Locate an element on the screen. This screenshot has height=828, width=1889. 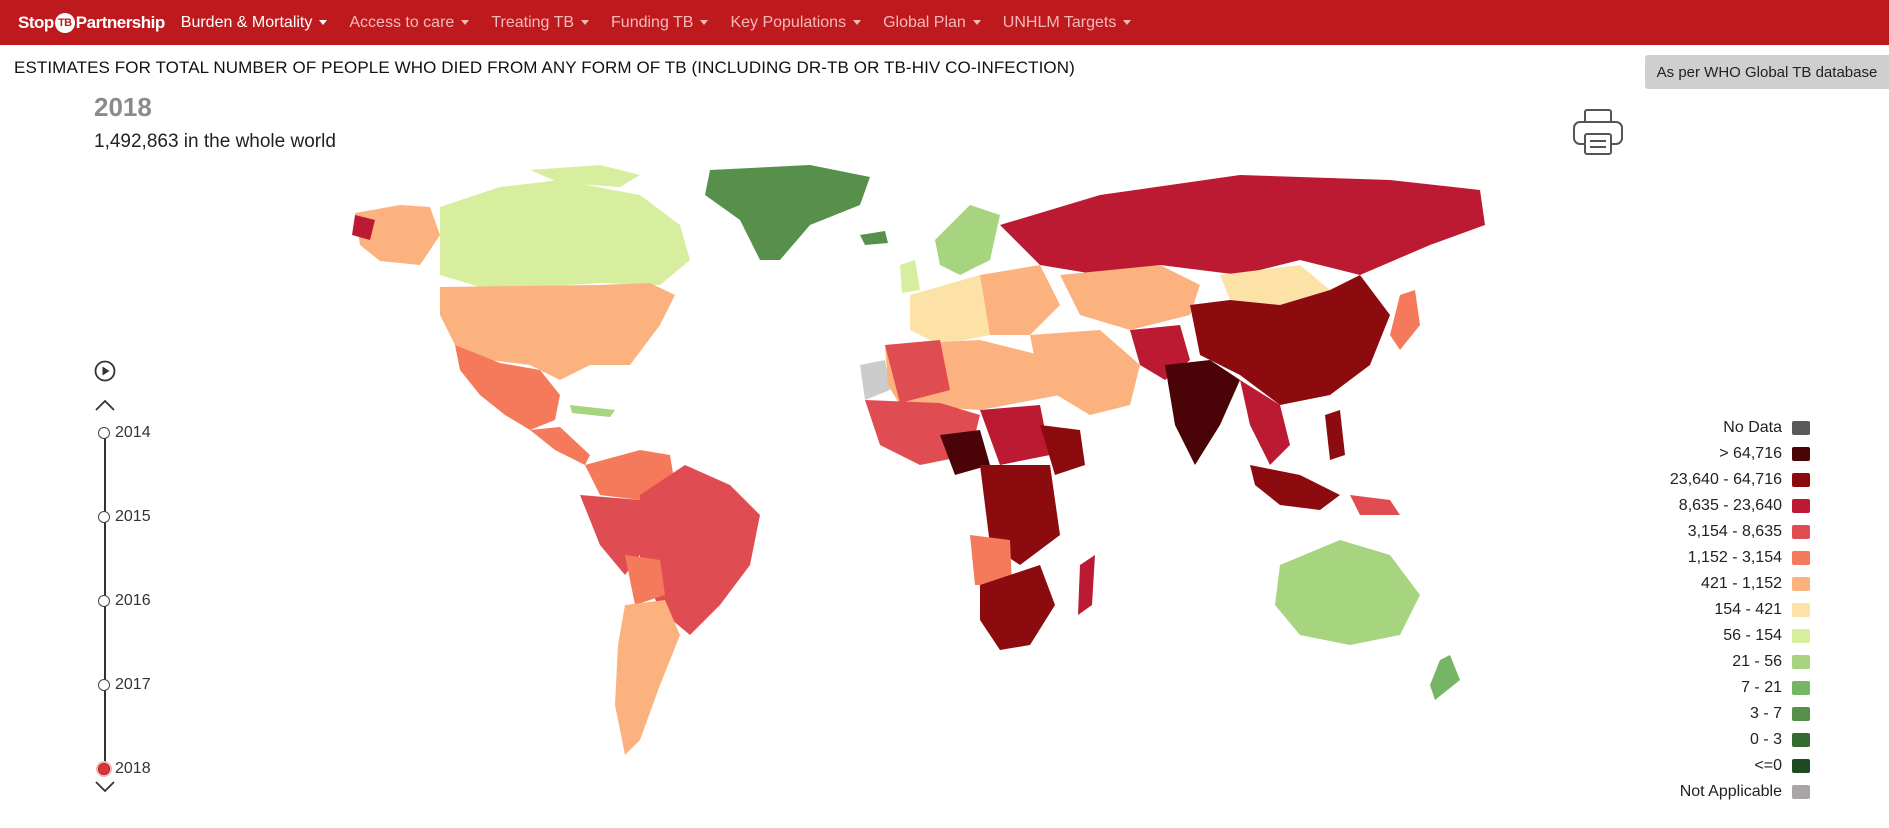
timeline-year-2014: 2014 is located at coordinates (124, 432).